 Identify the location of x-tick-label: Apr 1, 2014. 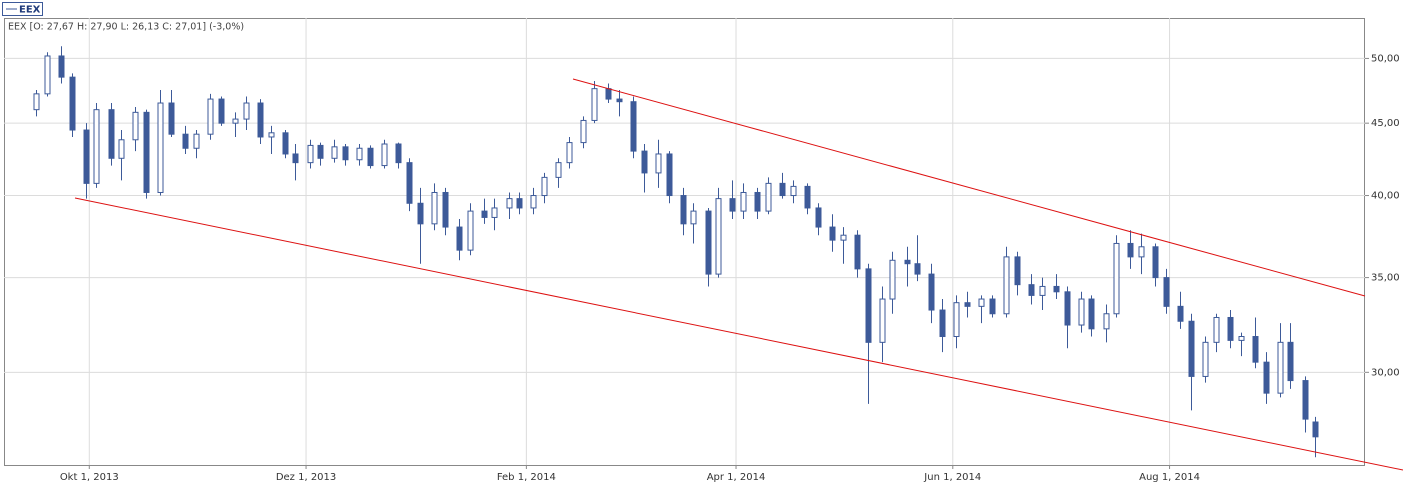
(736, 477).